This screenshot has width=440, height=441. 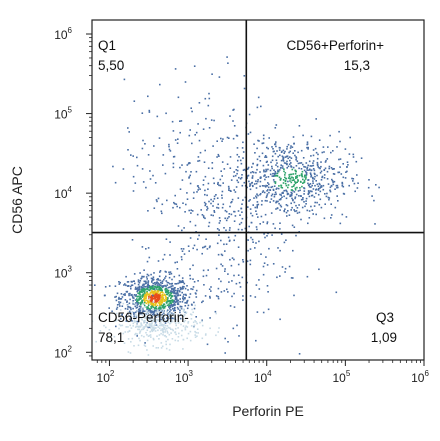 I want to click on x-tick-label: 103, so click(x=184, y=377).